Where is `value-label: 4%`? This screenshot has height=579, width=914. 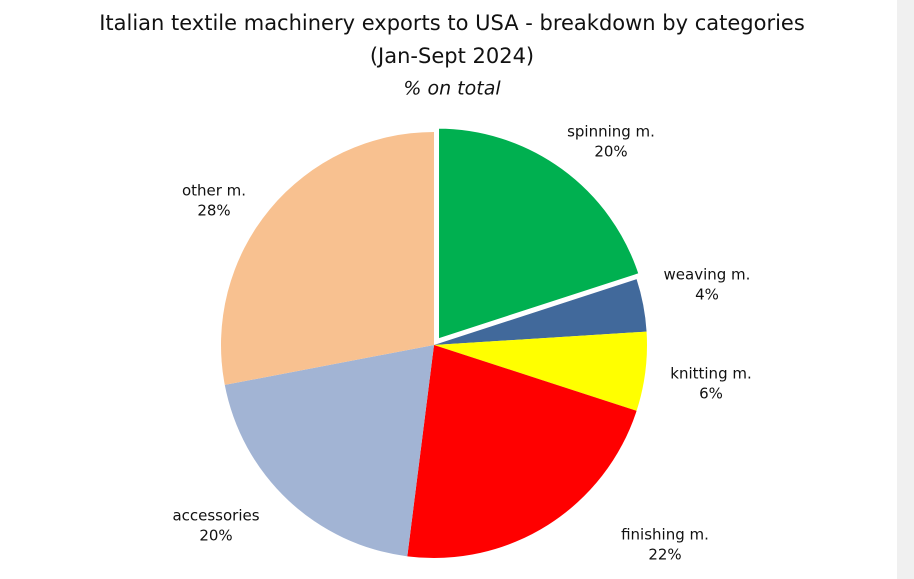
value-label: 4% is located at coordinates (707, 295).